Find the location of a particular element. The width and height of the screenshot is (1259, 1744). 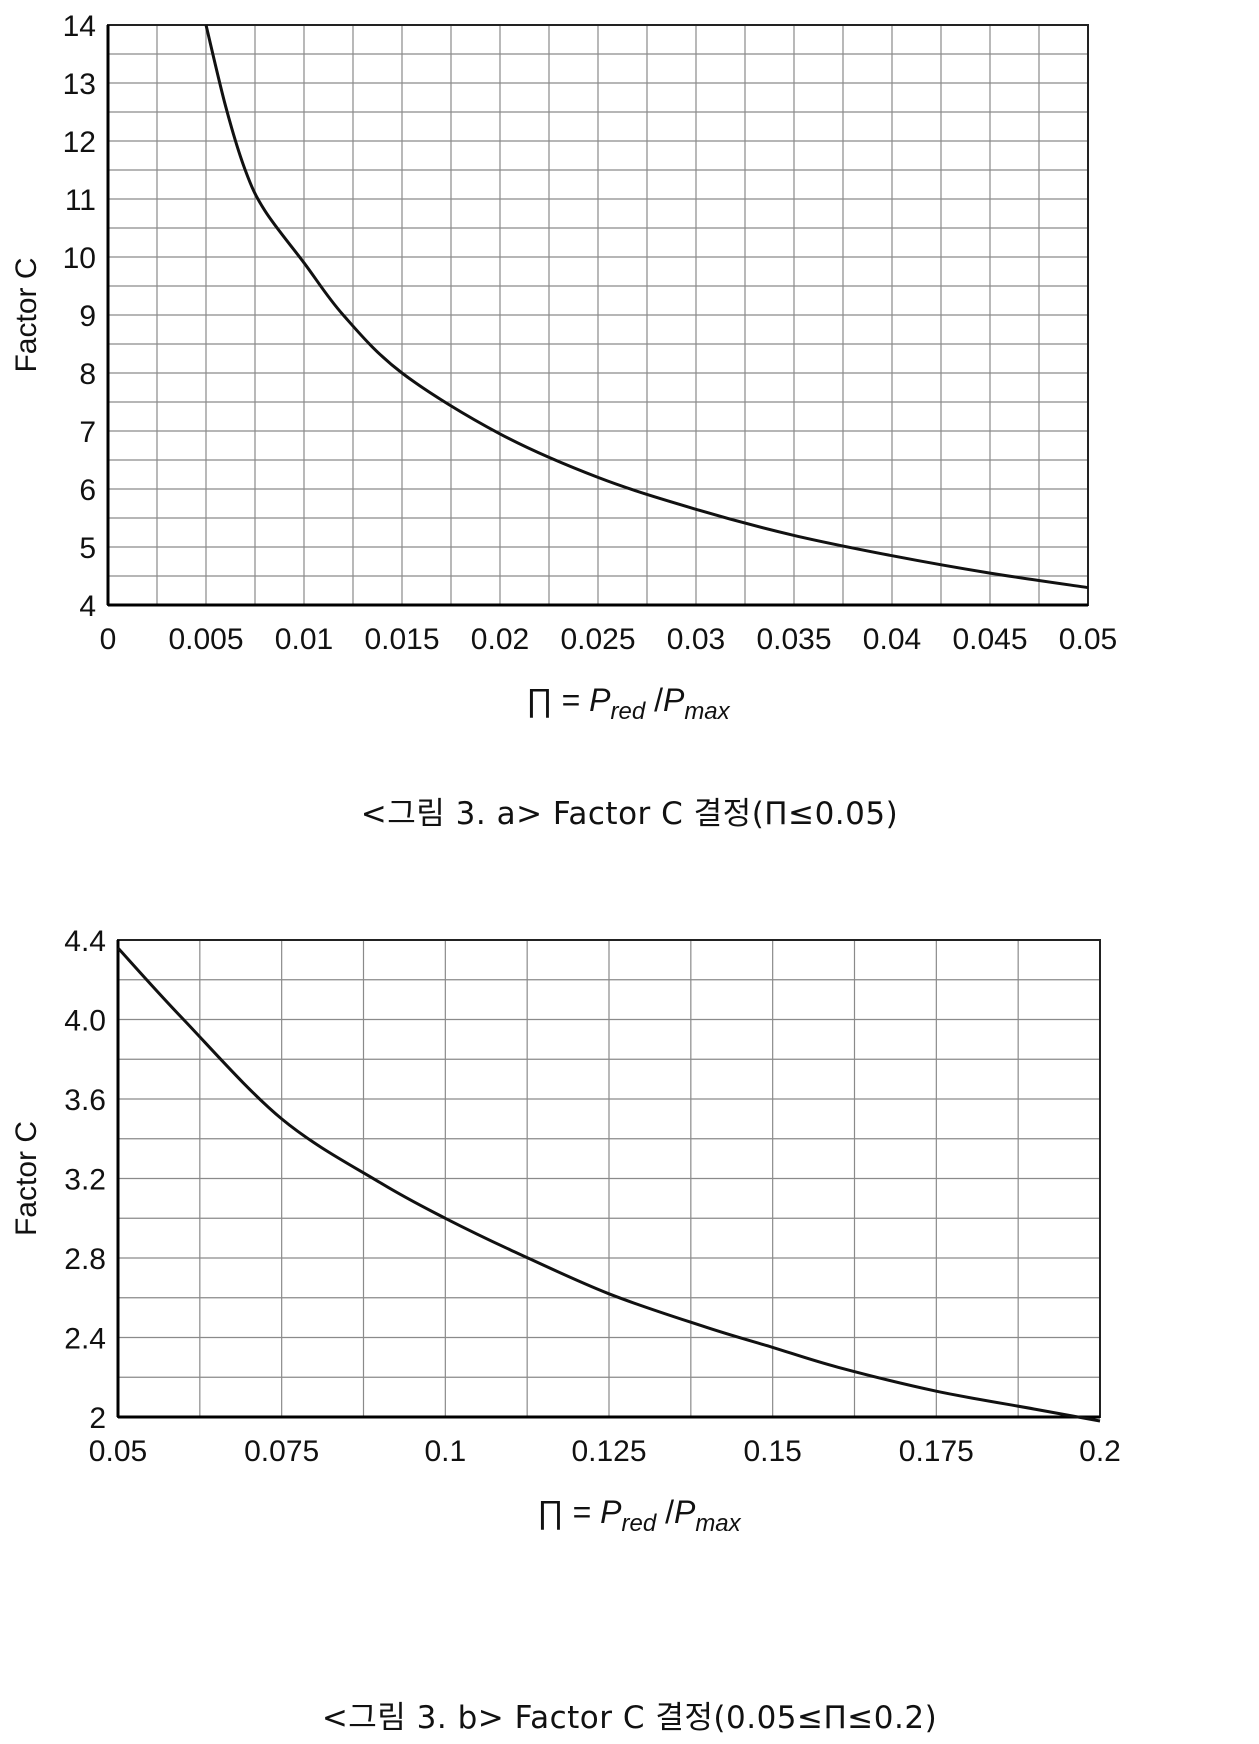

y-tick-label: 4.0 is located at coordinates (85, 1021).